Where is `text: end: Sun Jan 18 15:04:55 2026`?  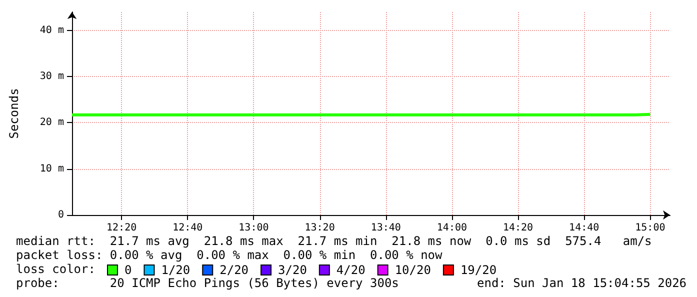
text: end: Sun Jan 18 15:04:55 2026 is located at coordinates (582, 283).